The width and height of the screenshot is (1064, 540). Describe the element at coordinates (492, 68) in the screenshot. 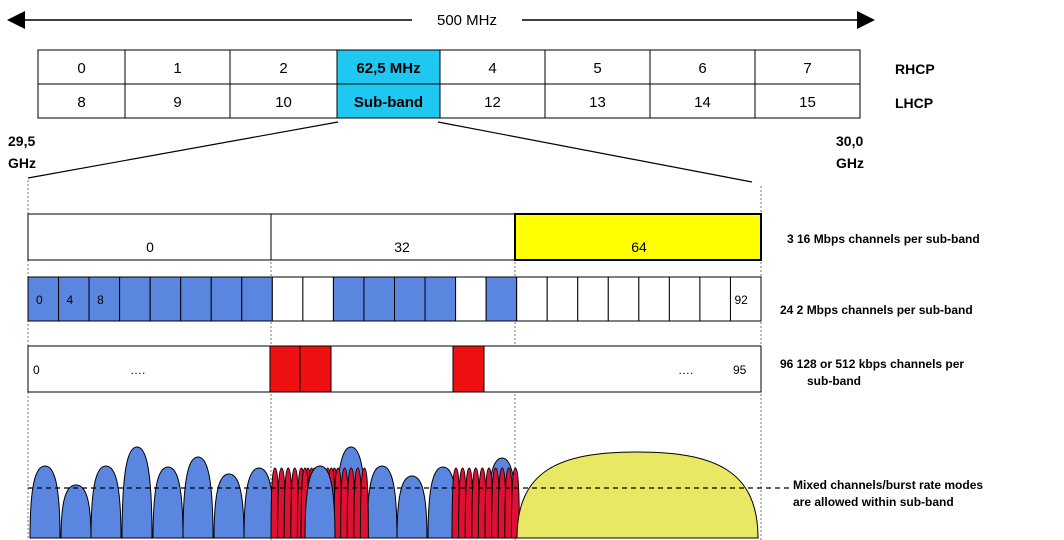

I see `subband-number: 4` at that location.